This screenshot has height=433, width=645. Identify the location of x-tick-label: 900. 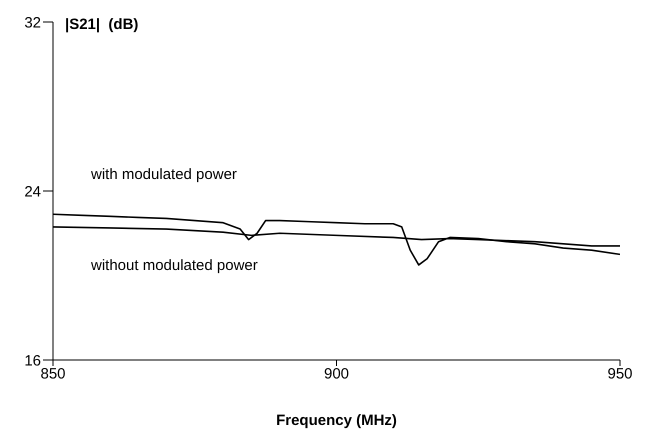
(337, 374).